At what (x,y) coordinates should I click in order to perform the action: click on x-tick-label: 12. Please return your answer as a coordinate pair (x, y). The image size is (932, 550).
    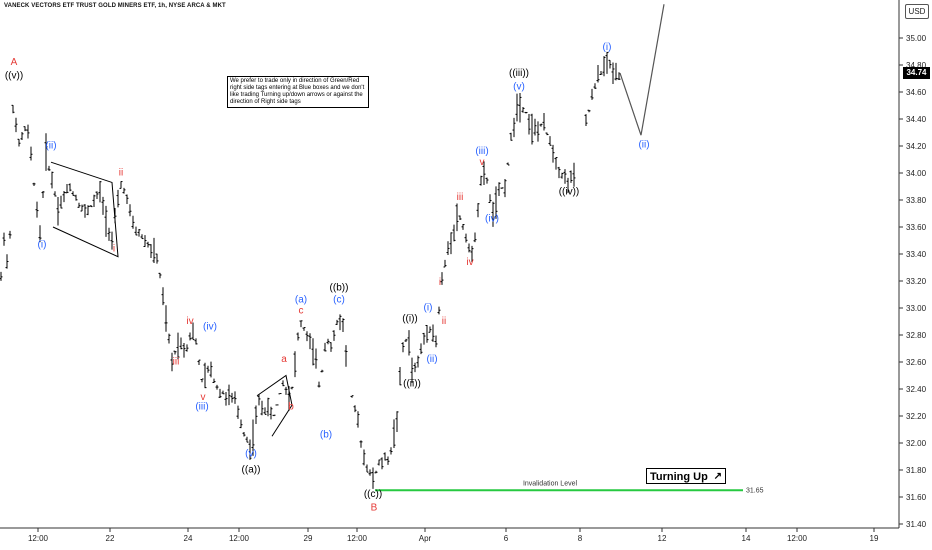
    Looking at the image, I should click on (662, 538).